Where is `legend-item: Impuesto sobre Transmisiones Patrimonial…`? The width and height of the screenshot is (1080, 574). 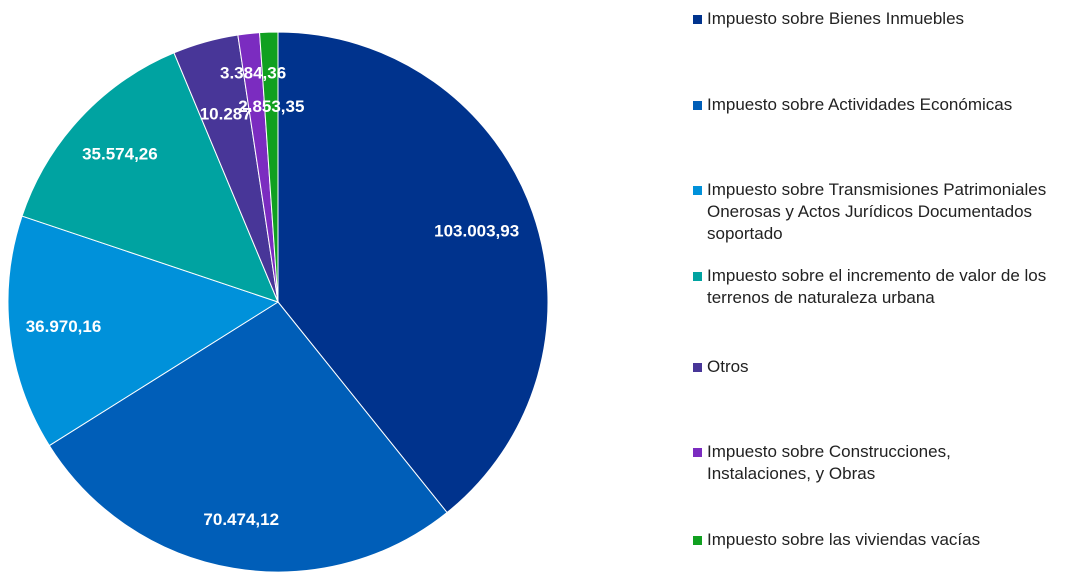
legend-item: Impuesto sobre Transmisiones Patrimonial… is located at coordinates (878, 212).